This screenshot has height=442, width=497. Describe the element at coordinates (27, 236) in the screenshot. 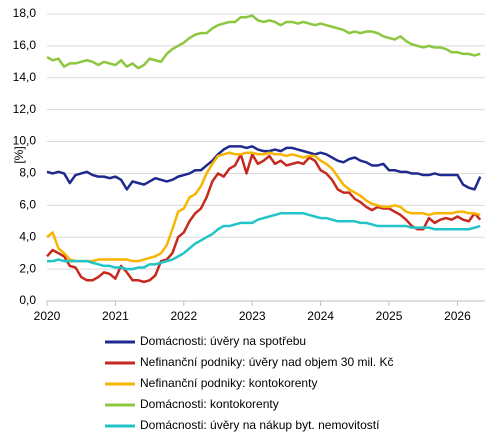

I see `y-tick-label: 4,0` at that location.